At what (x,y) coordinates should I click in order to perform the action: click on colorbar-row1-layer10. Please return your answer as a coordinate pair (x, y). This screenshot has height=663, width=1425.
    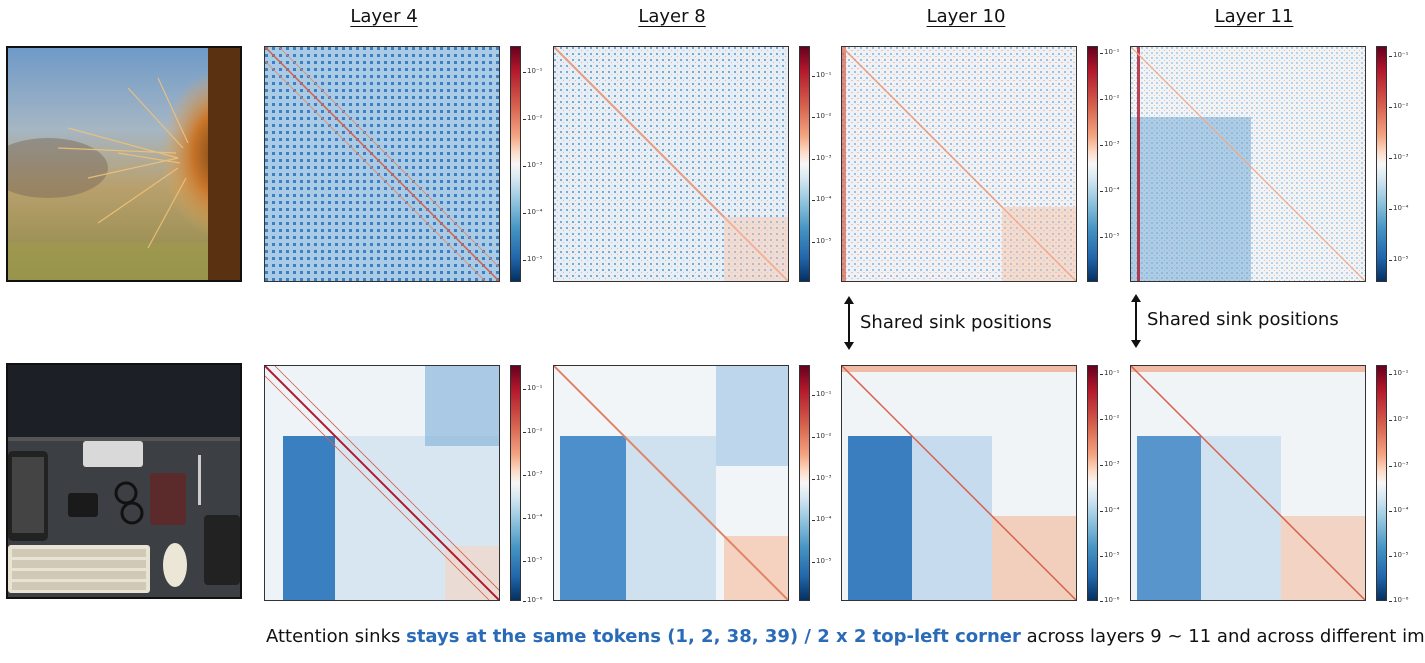
    Looking at the image, I should click on (1092, 164).